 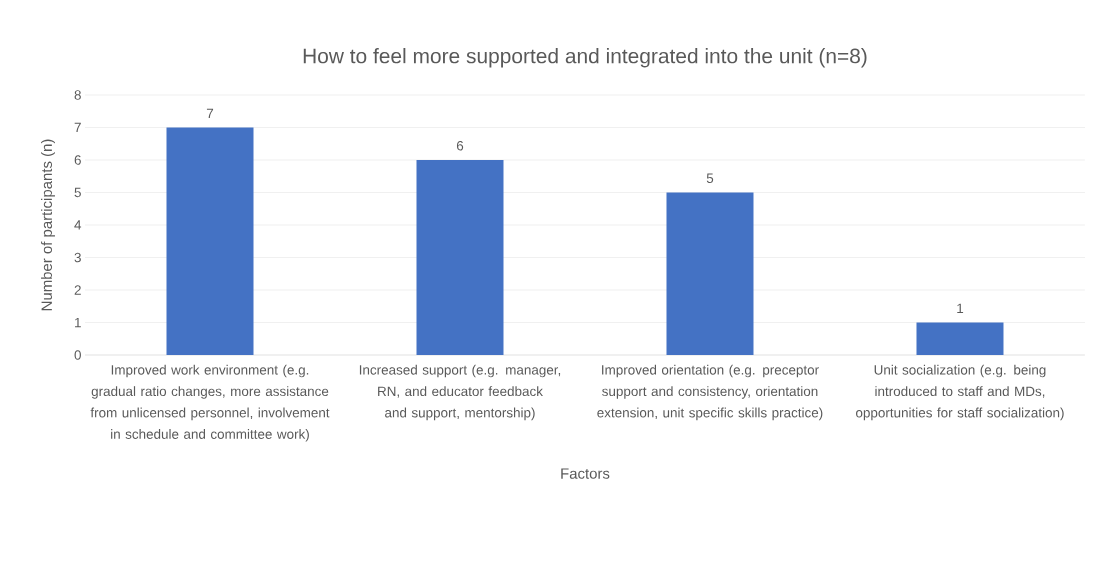 I want to click on y-tick-label: 4, so click(x=78, y=225).